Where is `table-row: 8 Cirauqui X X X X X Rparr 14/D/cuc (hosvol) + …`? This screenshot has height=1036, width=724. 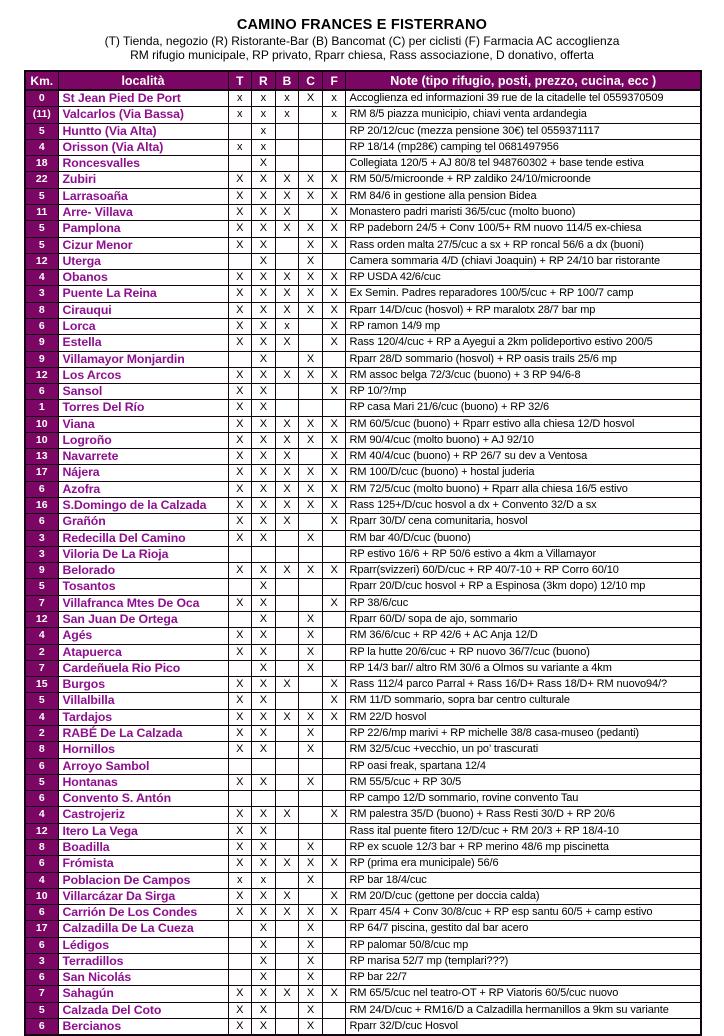 table-row: 8 Cirauqui X X X X X Rparr 14/D/cuc (hosvol) + … is located at coordinates (363, 310).